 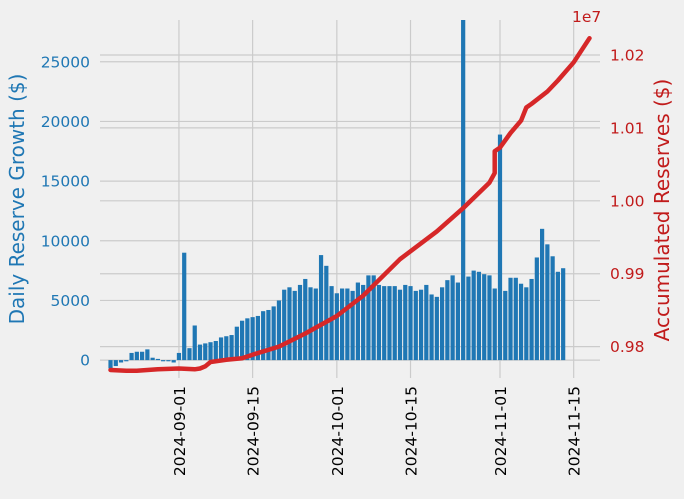 What do you see at coordinates (412, 431) in the screenshot?
I see `x-tick-label: 2024-10-15` at bounding box center [412, 431].